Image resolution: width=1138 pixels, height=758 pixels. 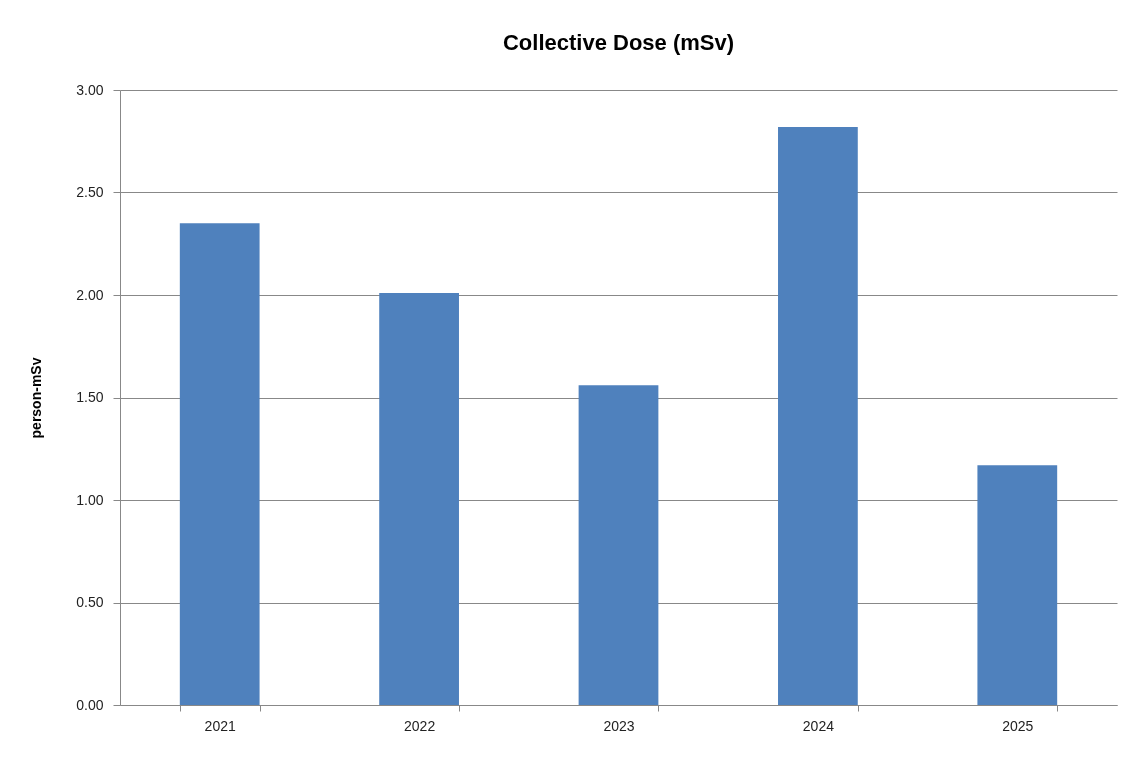 I want to click on y-tick-label: 1.00, so click(x=90, y=499).